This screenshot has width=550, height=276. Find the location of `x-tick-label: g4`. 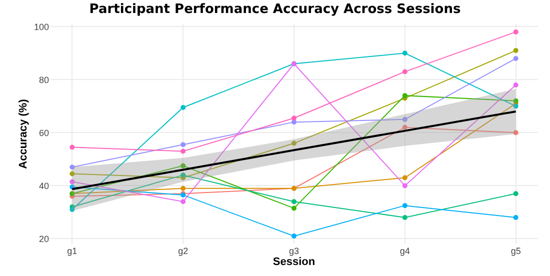

x-tick-label: g4 is located at coordinates (405, 251).